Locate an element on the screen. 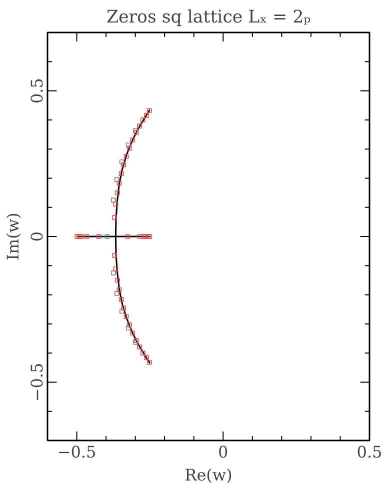 The width and height of the screenshot is (383, 487). y-tick-label: 0 is located at coordinates (37, 236).